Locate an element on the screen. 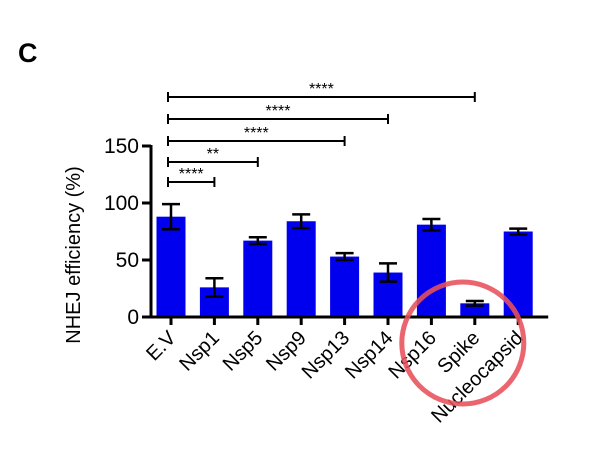  bar-ev is located at coordinates (171, 266).